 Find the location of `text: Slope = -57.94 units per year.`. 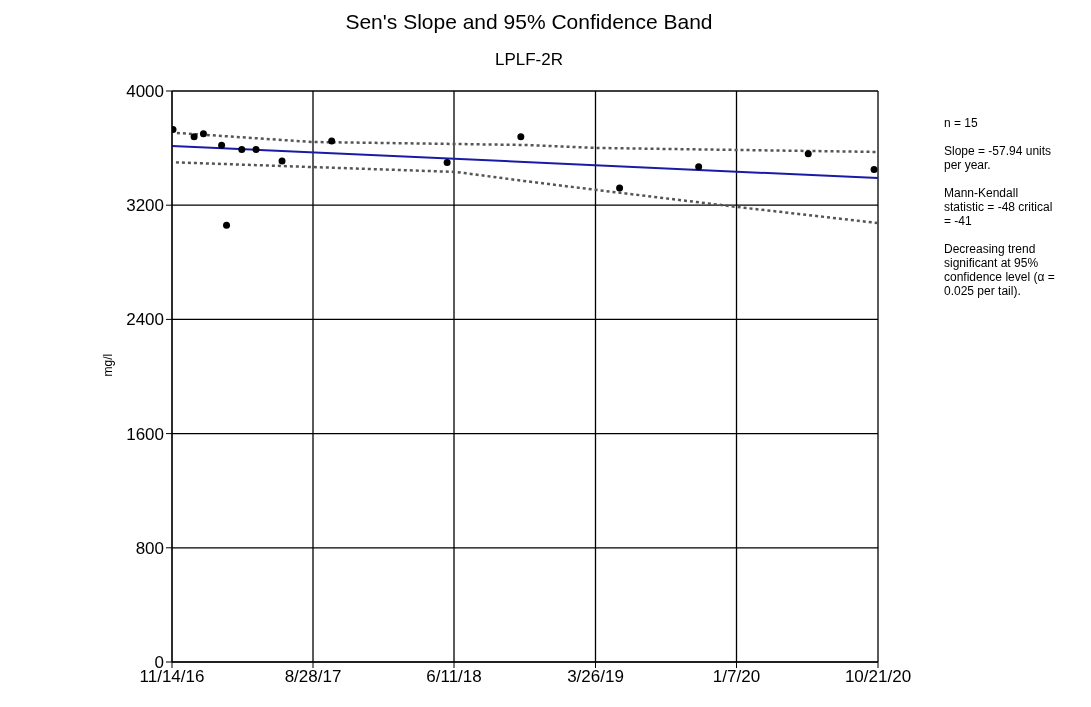

text: Slope = -57.94 units per year. is located at coordinates (998, 158).